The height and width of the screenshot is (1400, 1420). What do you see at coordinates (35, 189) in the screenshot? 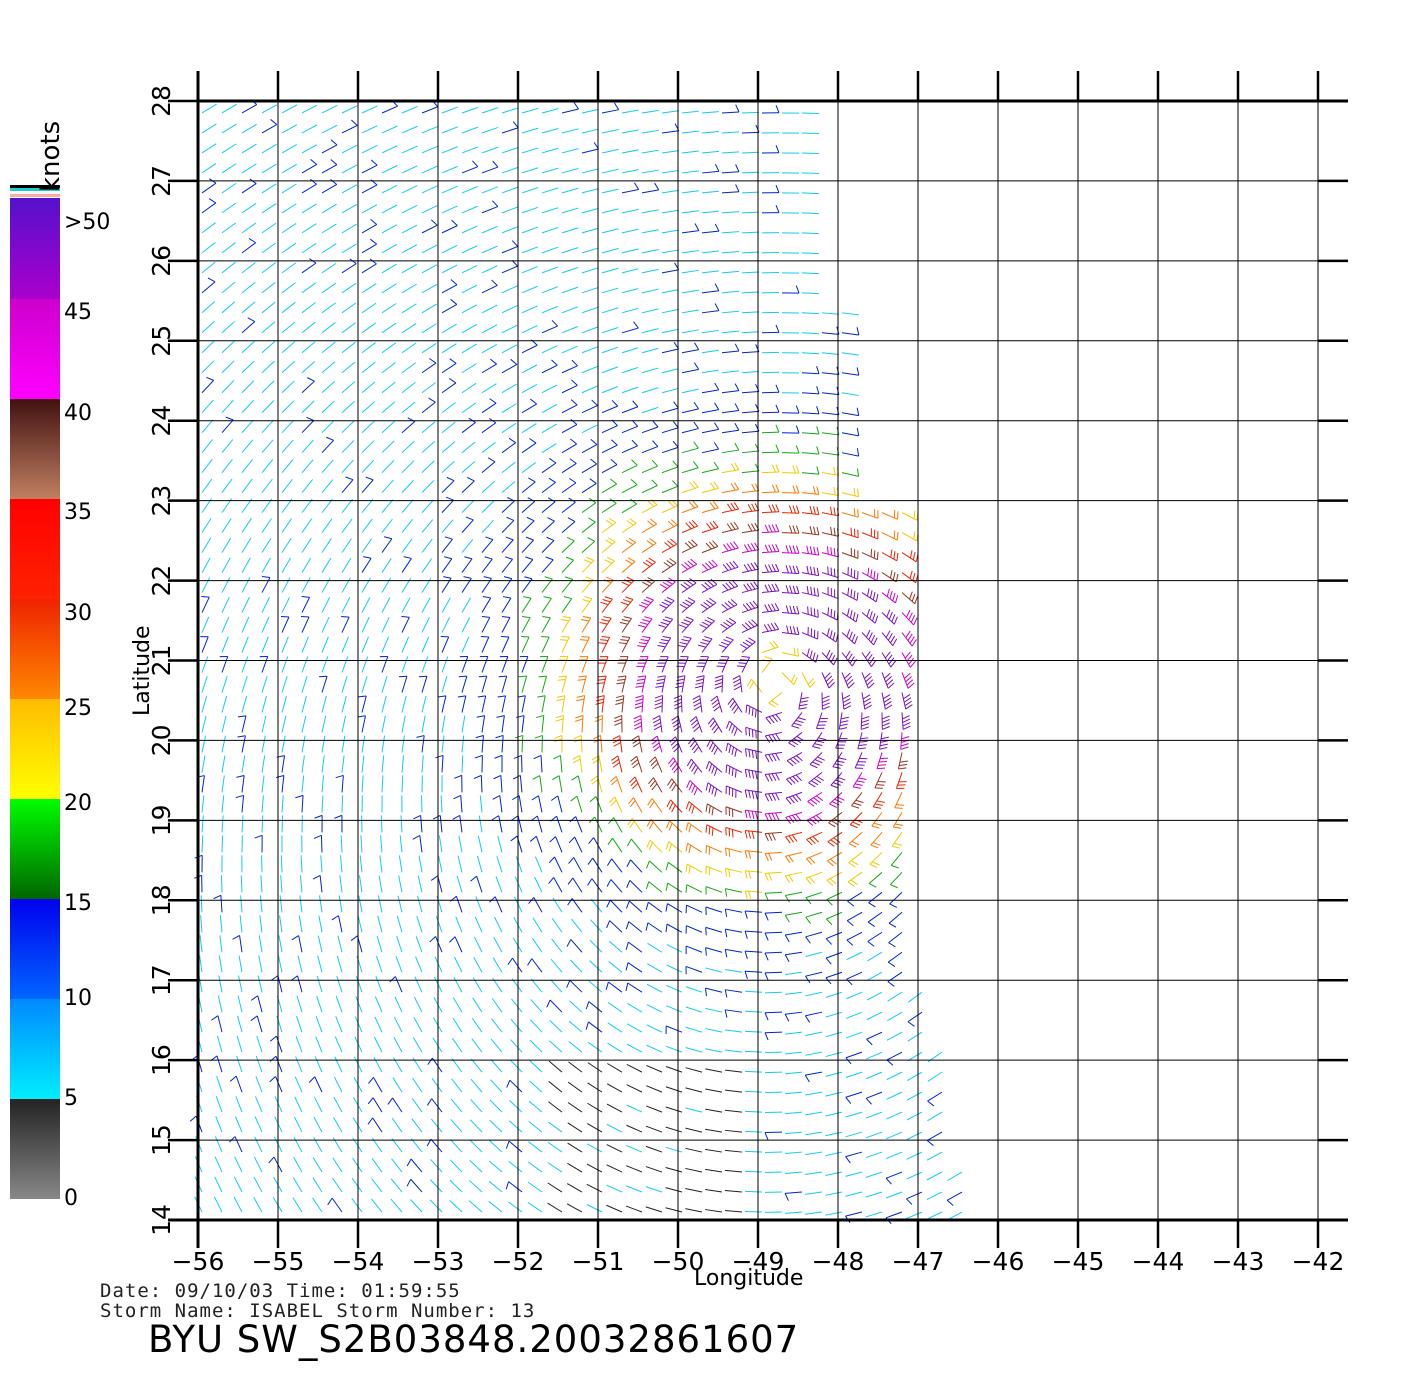
I see `colorbar-cap` at bounding box center [35, 189].